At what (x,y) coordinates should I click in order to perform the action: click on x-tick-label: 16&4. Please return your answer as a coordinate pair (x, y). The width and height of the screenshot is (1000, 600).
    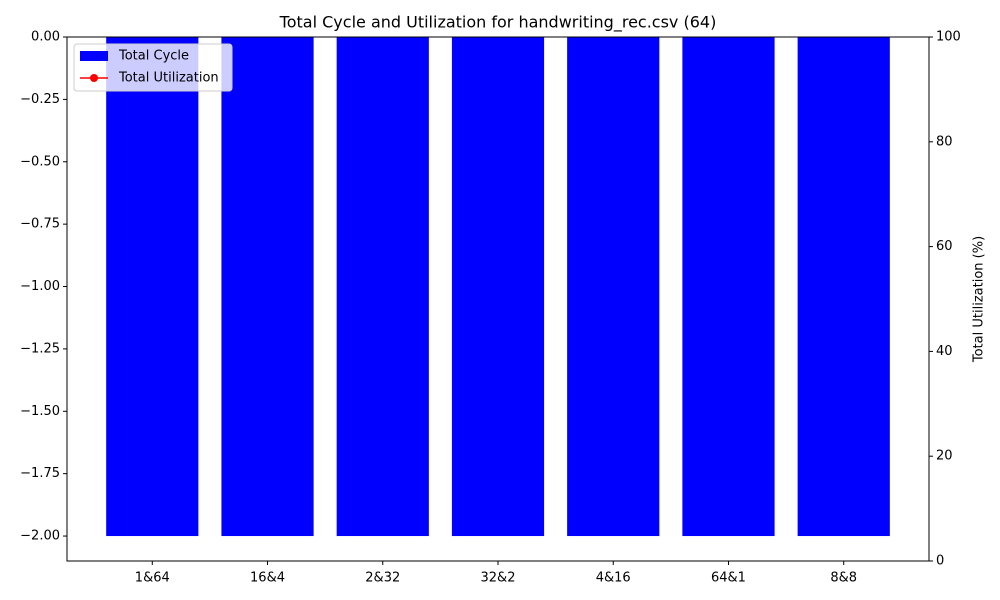
    Looking at the image, I should click on (267, 578).